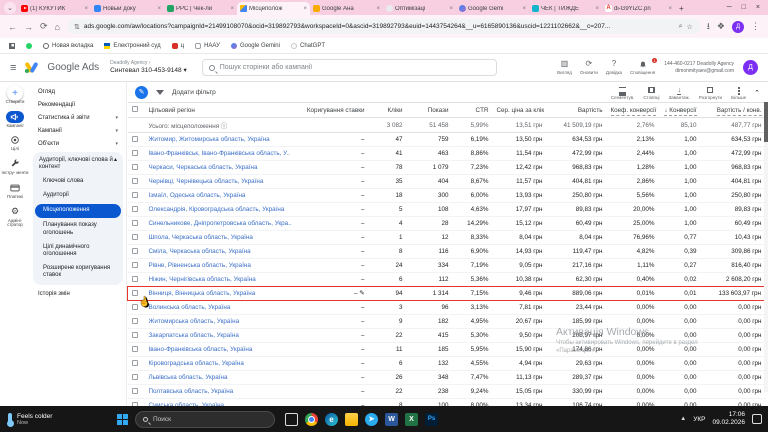 The width and height of the screenshot is (768, 432). I want to click on table-scrollbar, so click(766, 247).